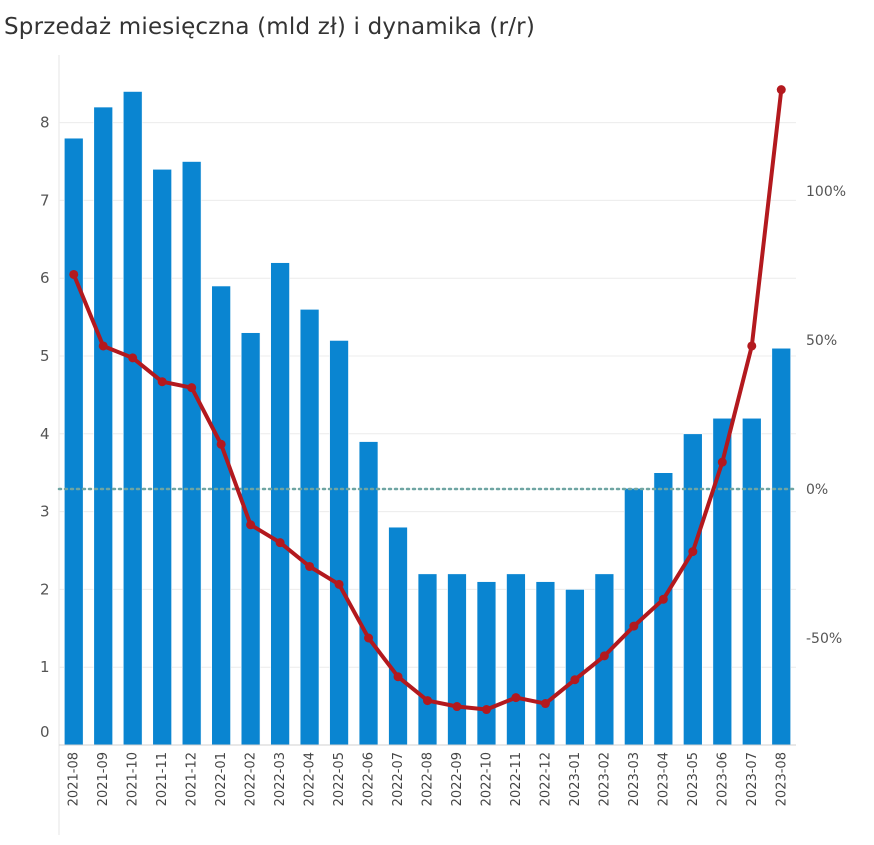 This screenshot has height=845, width=874. Describe the element at coordinates (817, 490) in the screenshot. I see `y-right-tick-label: 0%` at that location.